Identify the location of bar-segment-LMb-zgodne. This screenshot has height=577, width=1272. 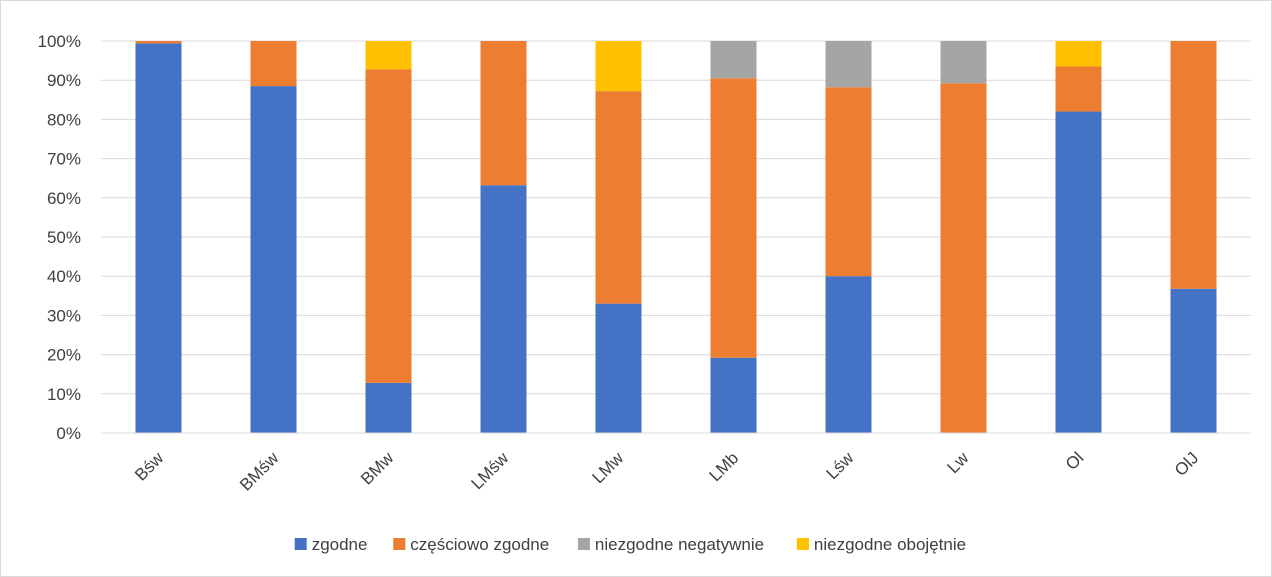
(733, 395).